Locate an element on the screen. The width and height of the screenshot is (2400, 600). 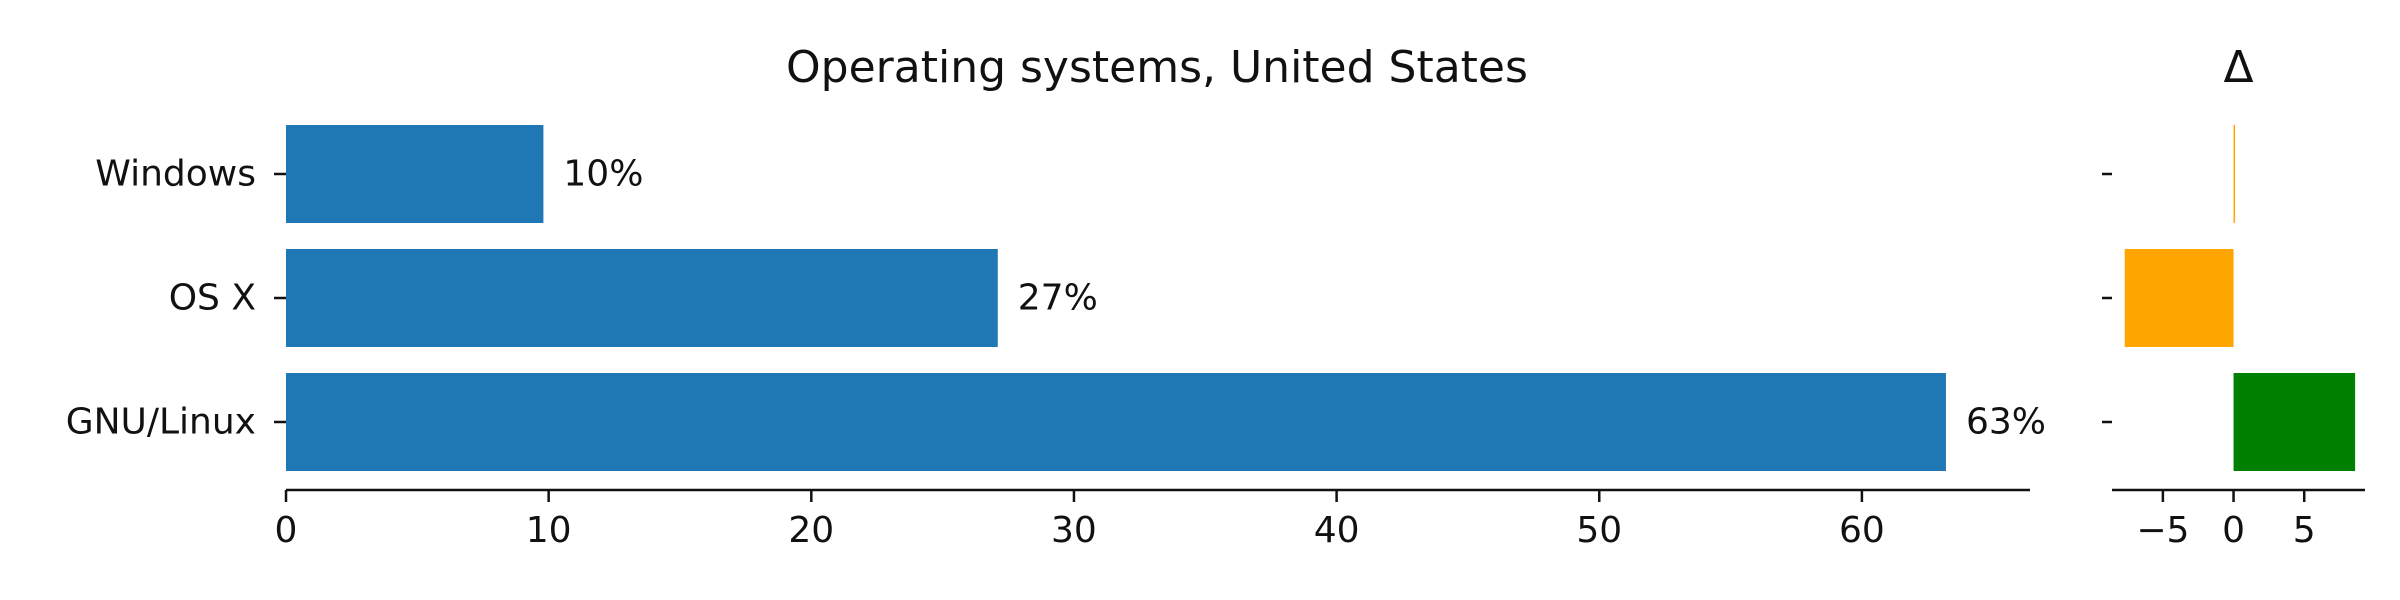
data-label-gnu-linux: 63% is located at coordinates (2006, 422).